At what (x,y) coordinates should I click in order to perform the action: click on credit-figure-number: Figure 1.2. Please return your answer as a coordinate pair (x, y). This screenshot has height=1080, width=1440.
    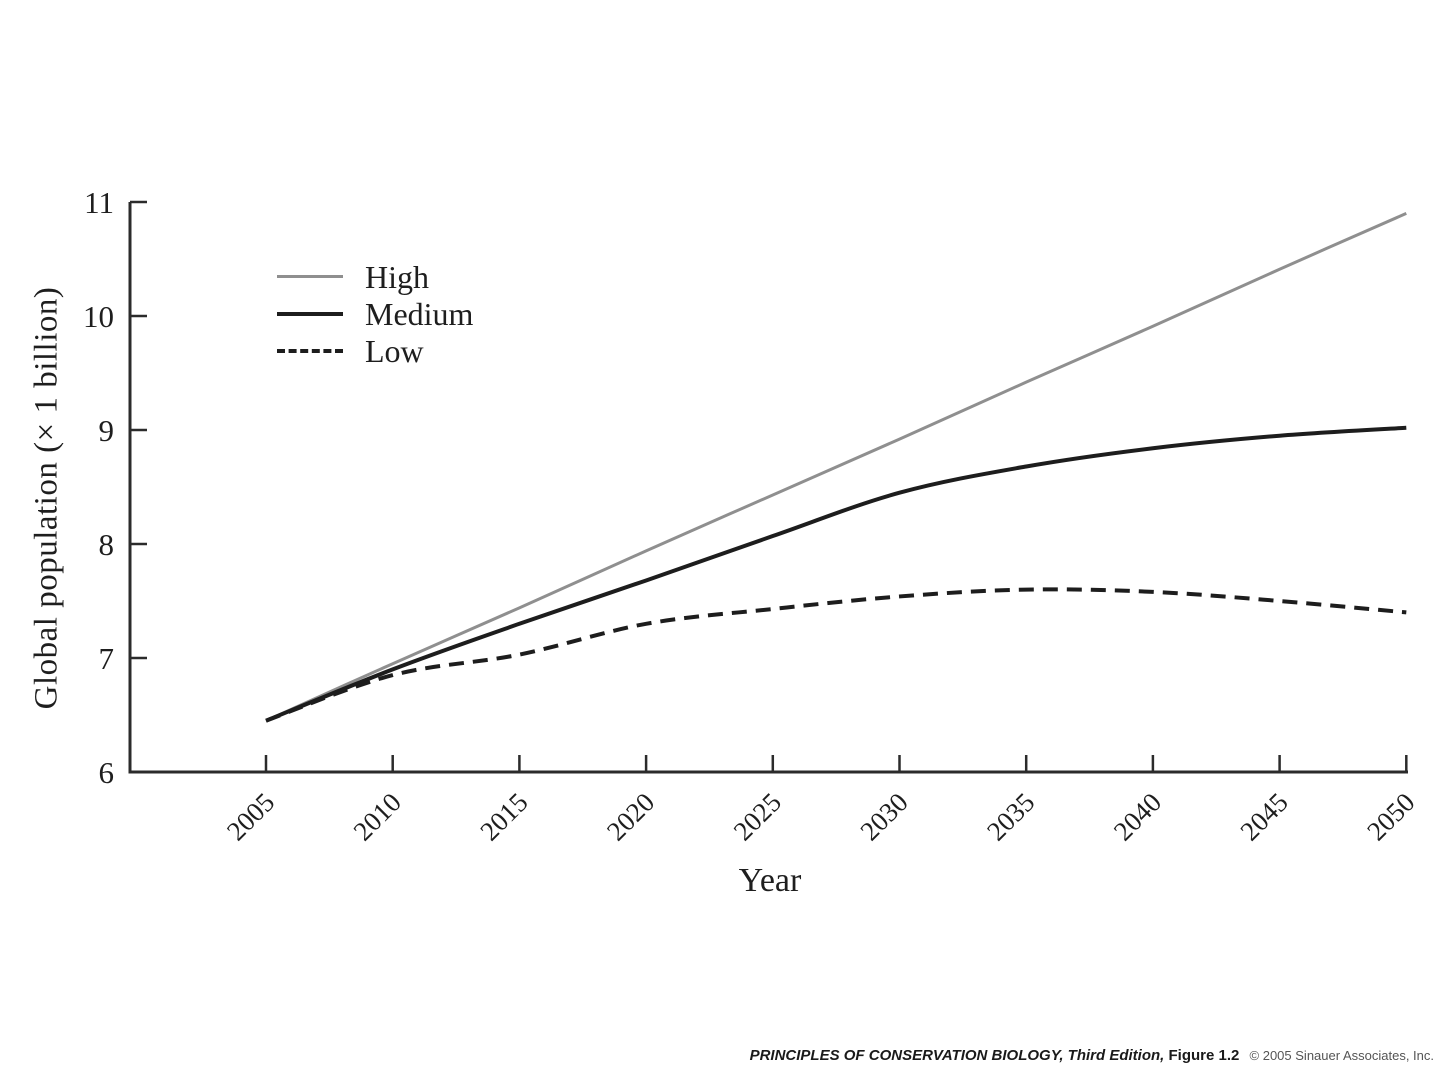
    Looking at the image, I should click on (1204, 1055).